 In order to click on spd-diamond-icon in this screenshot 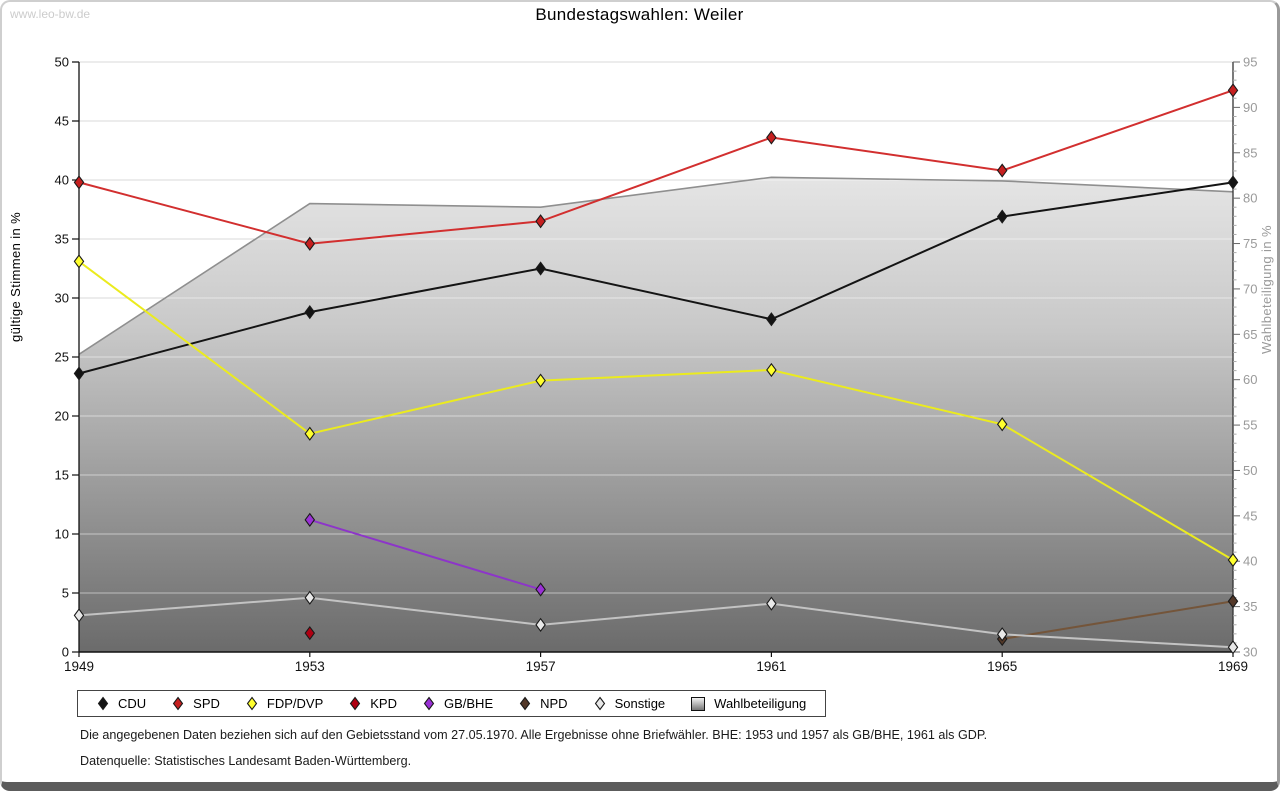, I will do `click(178, 703)`.